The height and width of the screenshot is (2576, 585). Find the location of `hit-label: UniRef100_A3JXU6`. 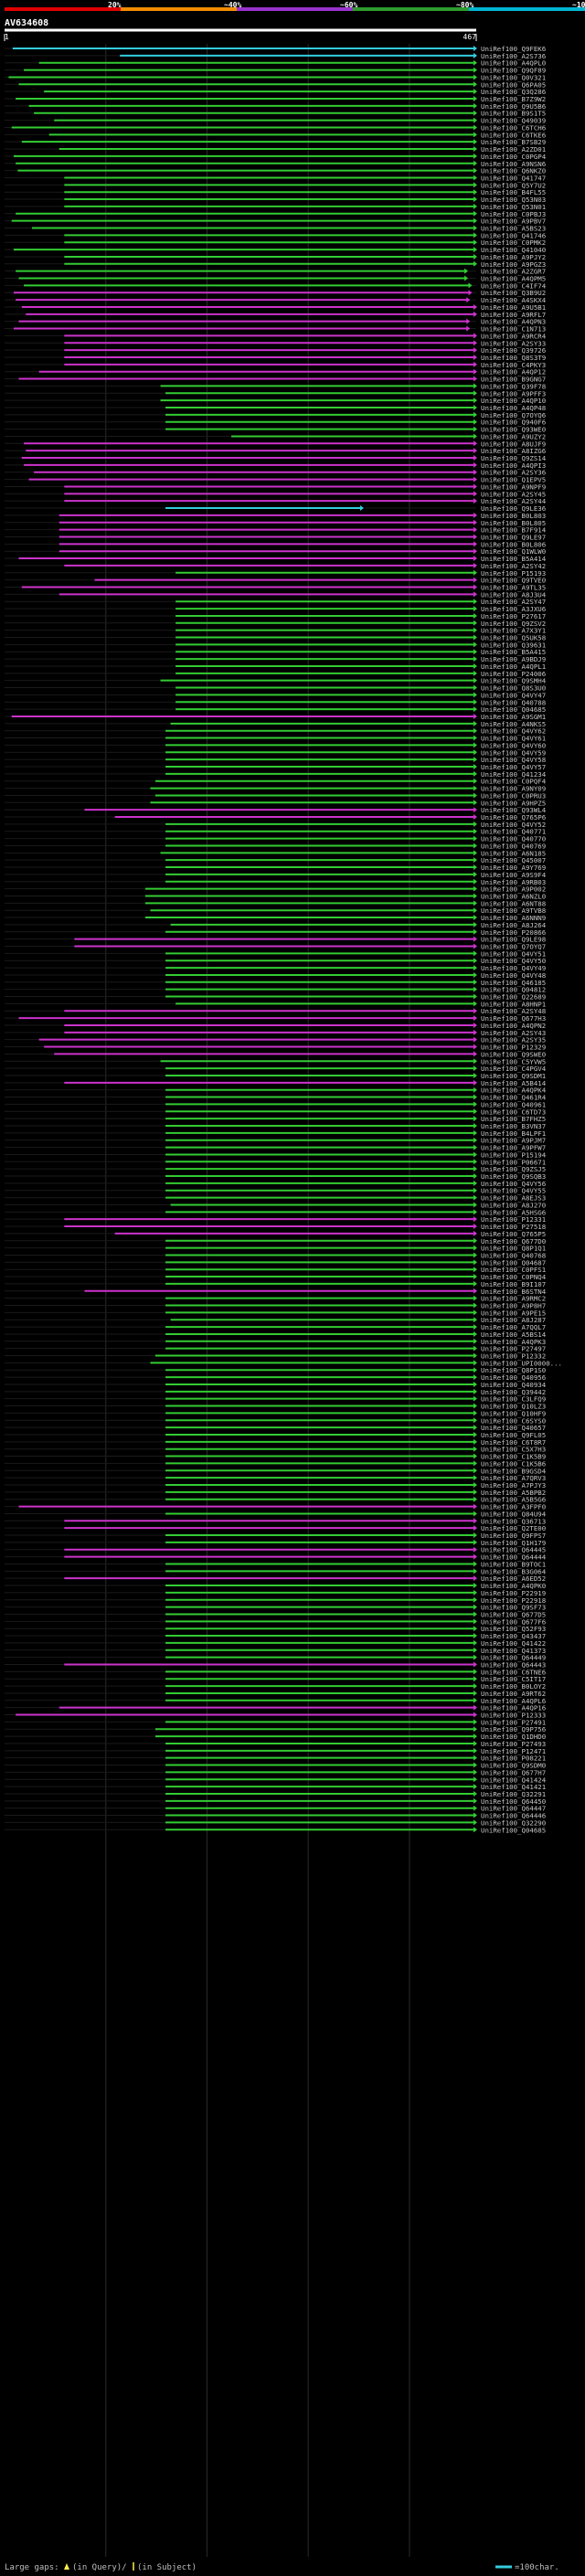

hit-label: UniRef100_A3JXU6 is located at coordinates (513, 609).